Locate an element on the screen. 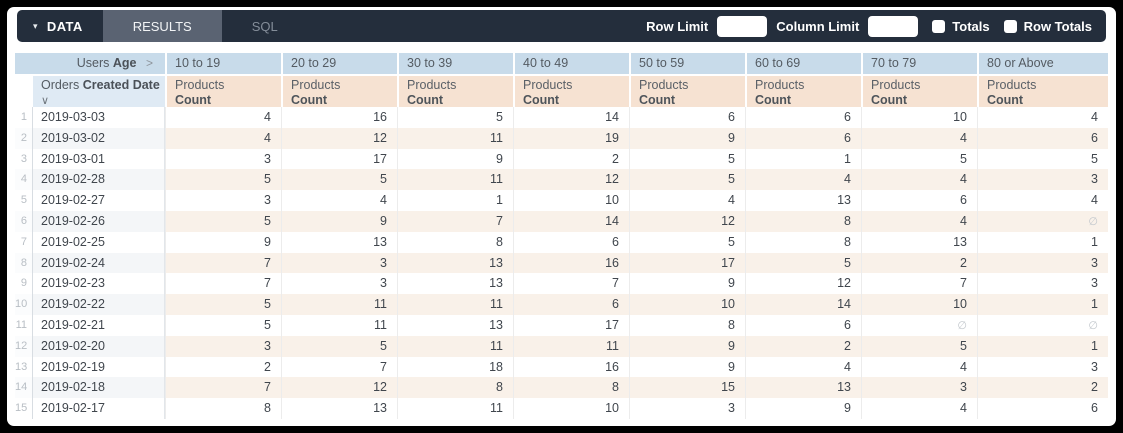 The height and width of the screenshot is (433, 1123). date-cell: 2019-03-03 is located at coordinates (99, 117).